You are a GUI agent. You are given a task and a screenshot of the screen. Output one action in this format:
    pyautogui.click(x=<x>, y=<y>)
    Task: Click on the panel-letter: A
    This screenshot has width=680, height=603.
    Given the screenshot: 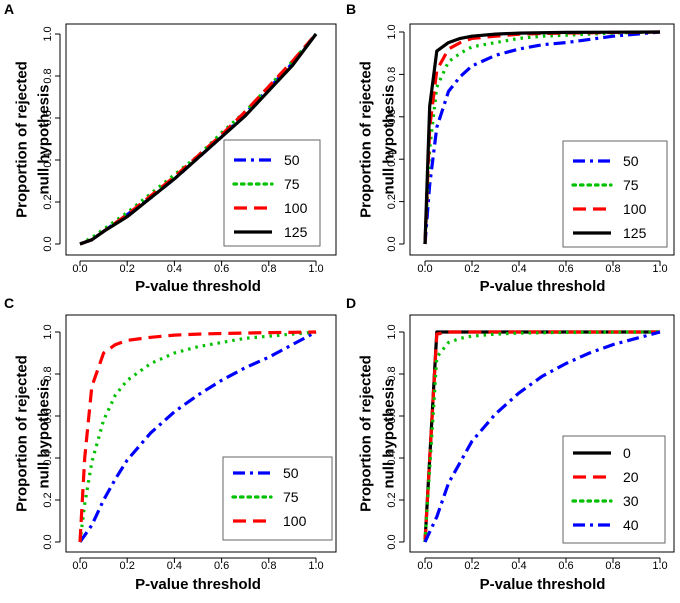 What is the action you would take?
    pyautogui.click(x=9, y=9)
    